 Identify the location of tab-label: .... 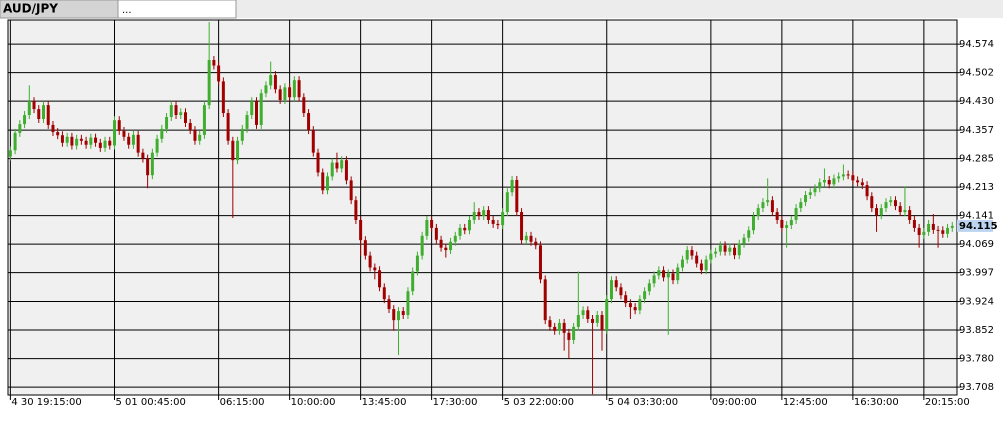
(127, 10).